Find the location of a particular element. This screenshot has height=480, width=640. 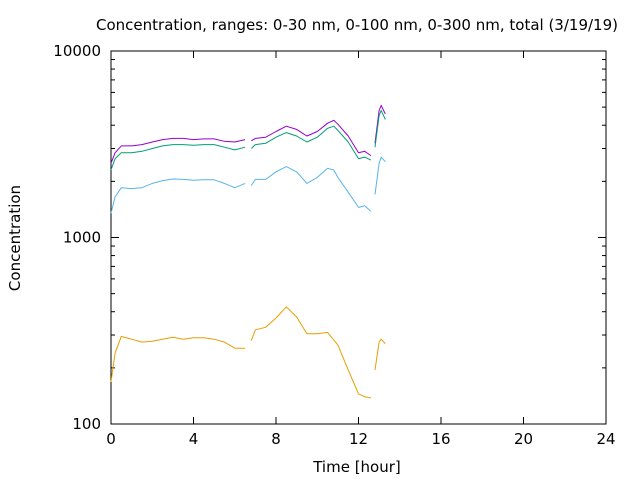

y-tick-label: 1000 is located at coordinates (82, 238).